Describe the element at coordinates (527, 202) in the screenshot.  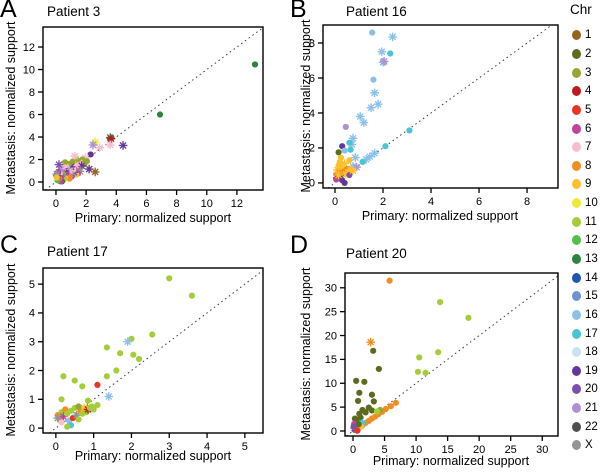
I see `x-tick-label: 8` at that location.